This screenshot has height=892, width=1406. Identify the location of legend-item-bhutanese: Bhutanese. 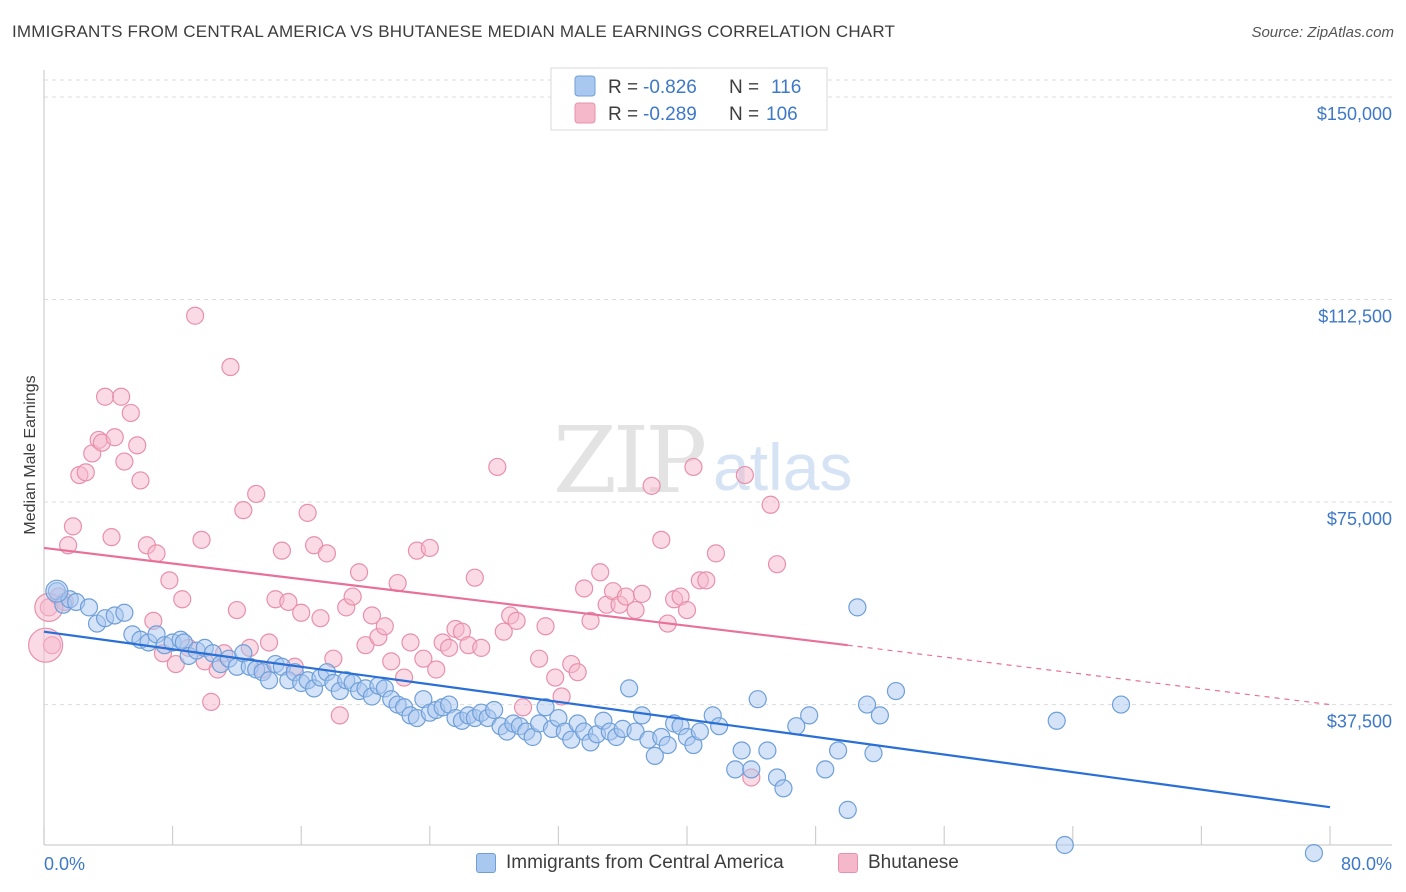
(898, 863).